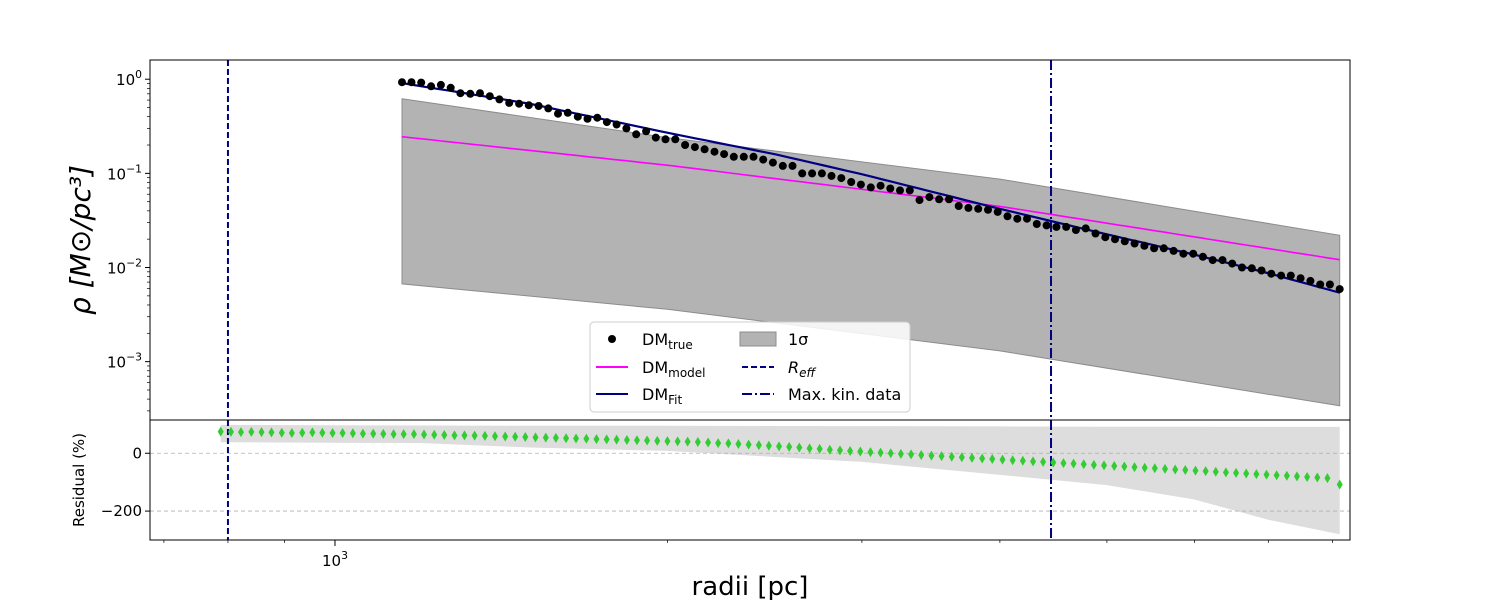  What do you see at coordinates (80, 240) in the screenshot?
I see `y-axis-label-density: ρ [M⊙/pc³]` at bounding box center [80, 240].